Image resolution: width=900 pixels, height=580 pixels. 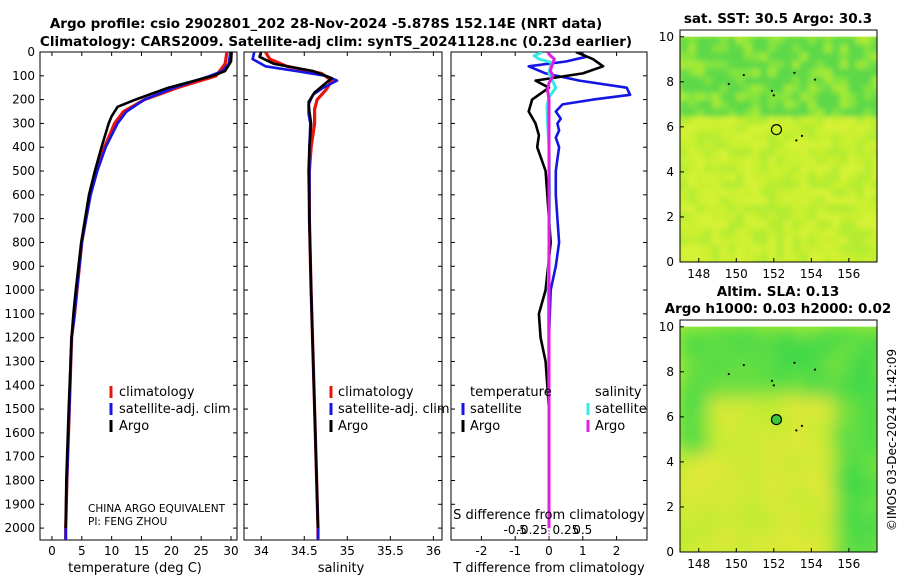 What do you see at coordinates (778, 436) in the screenshot?
I see `map-frame` at bounding box center [778, 436].